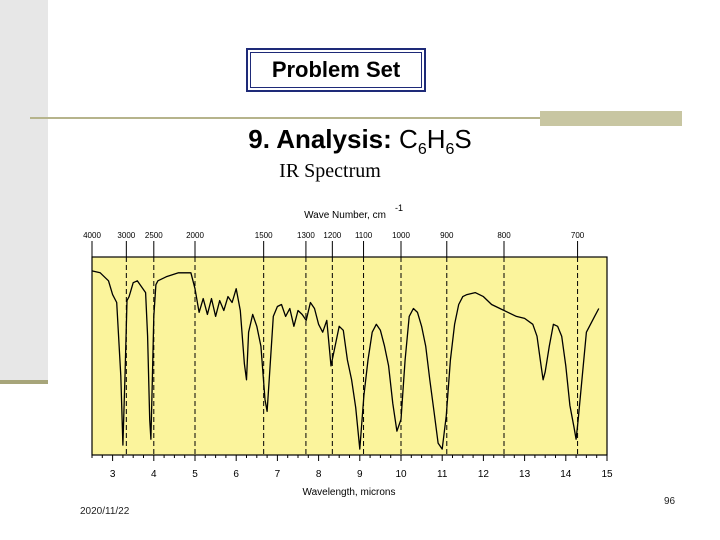 This screenshot has height=540, width=720. I want to click on x-tick-label: 15, so click(607, 474).